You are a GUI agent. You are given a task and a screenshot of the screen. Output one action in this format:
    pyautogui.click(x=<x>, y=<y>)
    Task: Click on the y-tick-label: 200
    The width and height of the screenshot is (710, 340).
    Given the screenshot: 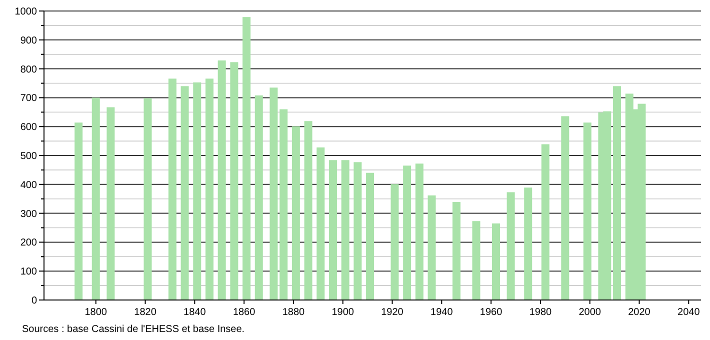 What is the action you would take?
    pyautogui.click(x=29, y=243)
    